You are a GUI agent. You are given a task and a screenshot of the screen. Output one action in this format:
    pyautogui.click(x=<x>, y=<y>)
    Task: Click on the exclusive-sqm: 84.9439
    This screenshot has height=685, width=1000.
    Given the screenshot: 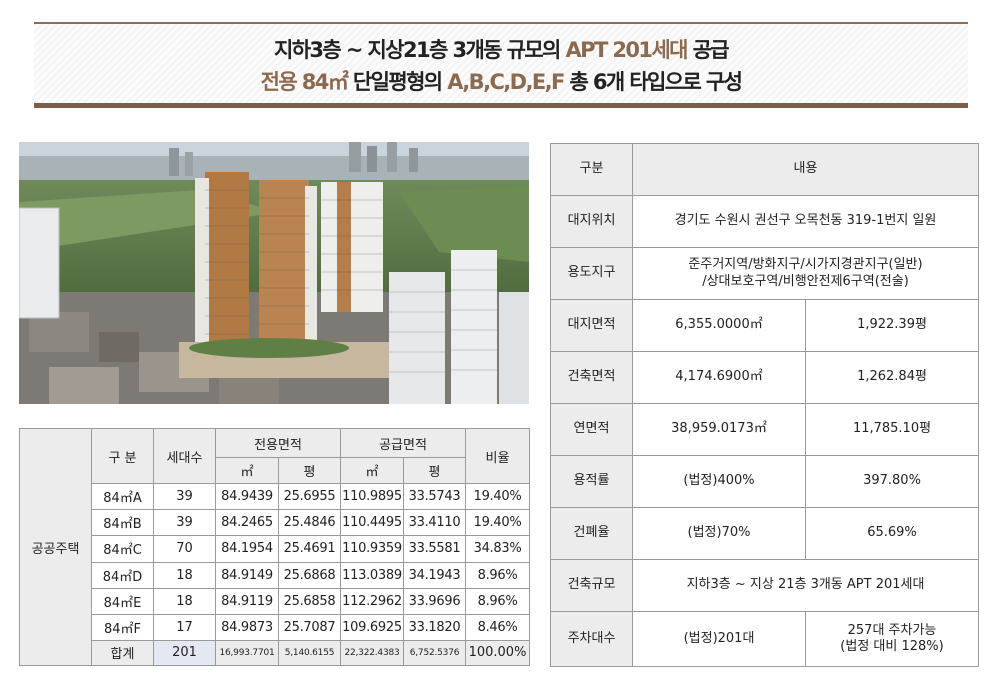 What is the action you would take?
    pyautogui.click(x=247, y=497)
    